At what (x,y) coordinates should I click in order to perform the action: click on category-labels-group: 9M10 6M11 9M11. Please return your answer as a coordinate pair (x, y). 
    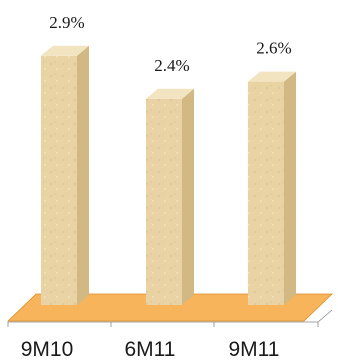
    Looking at the image, I should click on (150, 349).